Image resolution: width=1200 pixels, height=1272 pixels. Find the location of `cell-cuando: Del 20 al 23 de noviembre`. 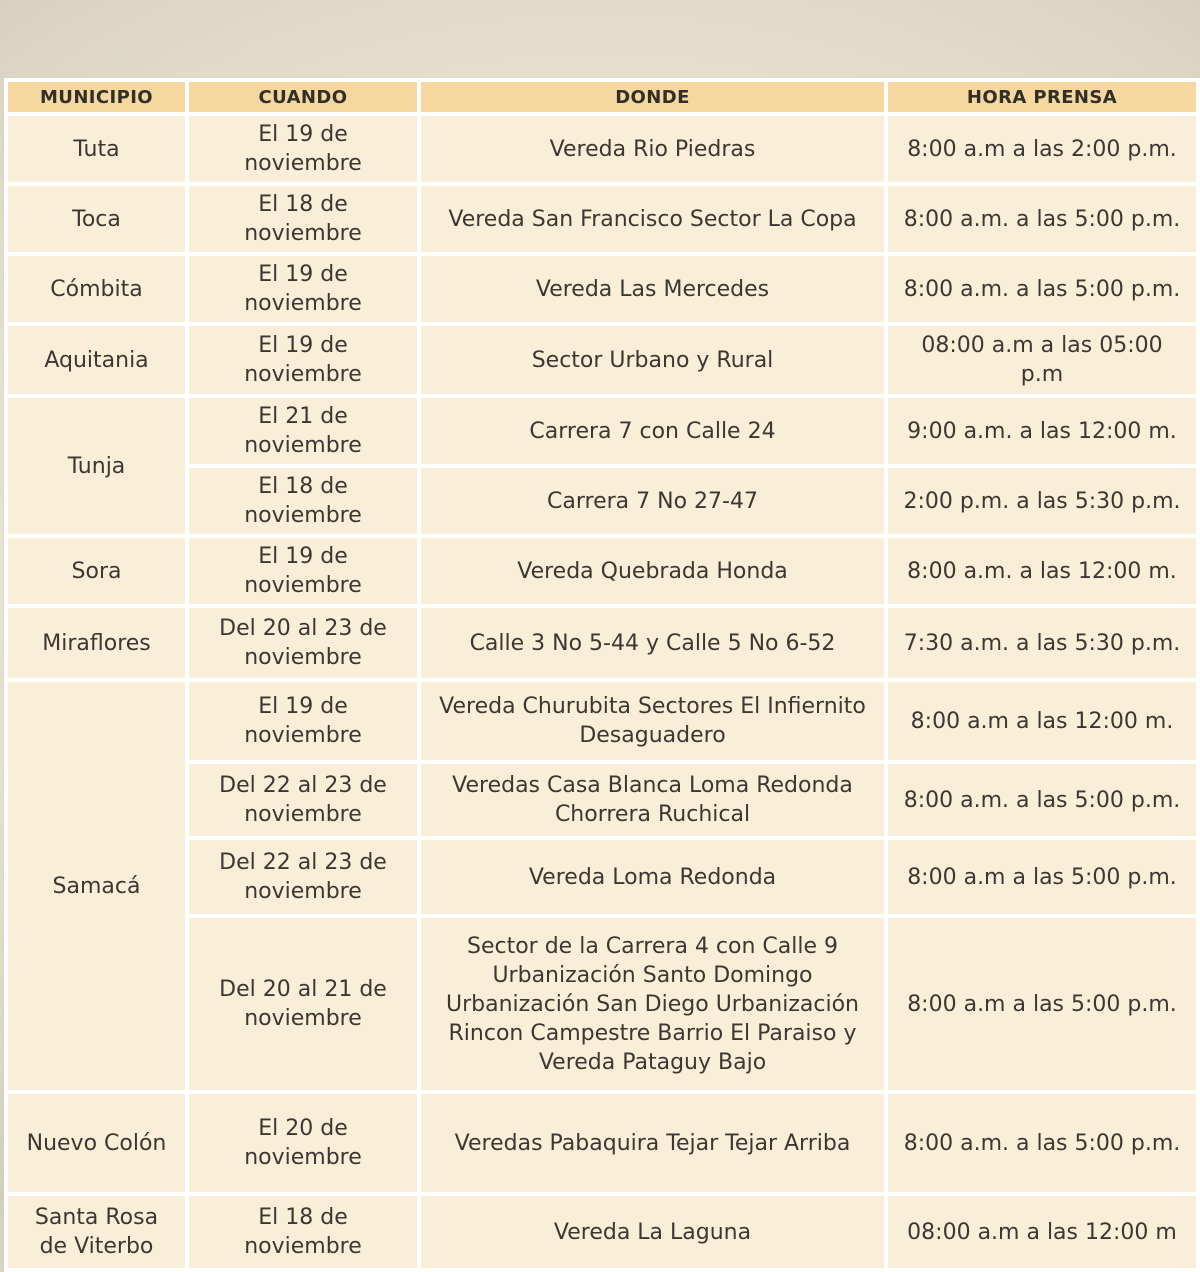

cell-cuando: Del 20 al 23 de noviembre is located at coordinates (303, 643).